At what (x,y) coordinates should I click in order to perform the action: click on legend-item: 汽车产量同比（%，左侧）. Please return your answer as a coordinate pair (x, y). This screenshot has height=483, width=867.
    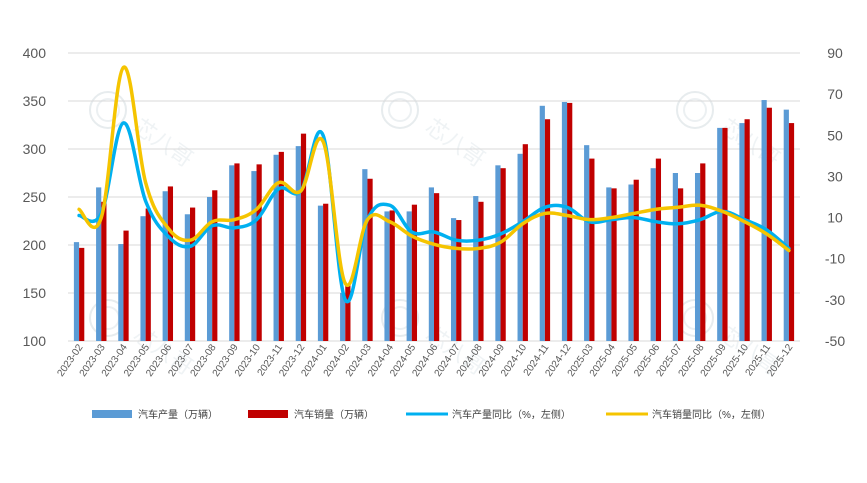
    Looking at the image, I should click on (488, 414).